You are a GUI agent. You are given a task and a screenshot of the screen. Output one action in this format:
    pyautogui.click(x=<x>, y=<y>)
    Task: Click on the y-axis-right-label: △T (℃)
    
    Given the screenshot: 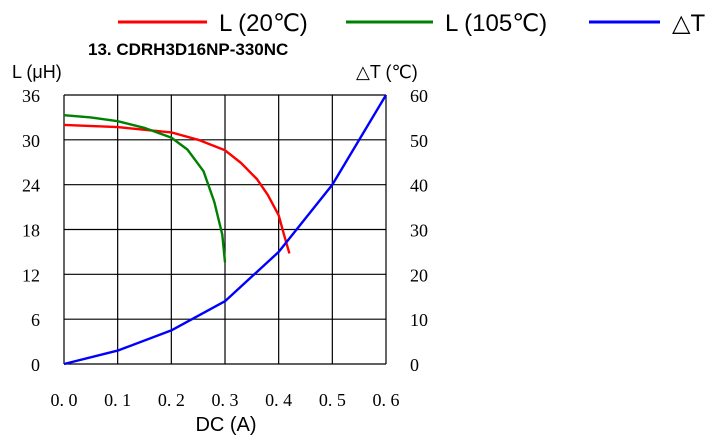 What is the action you would take?
    pyautogui.click(x=387, y=72)
    